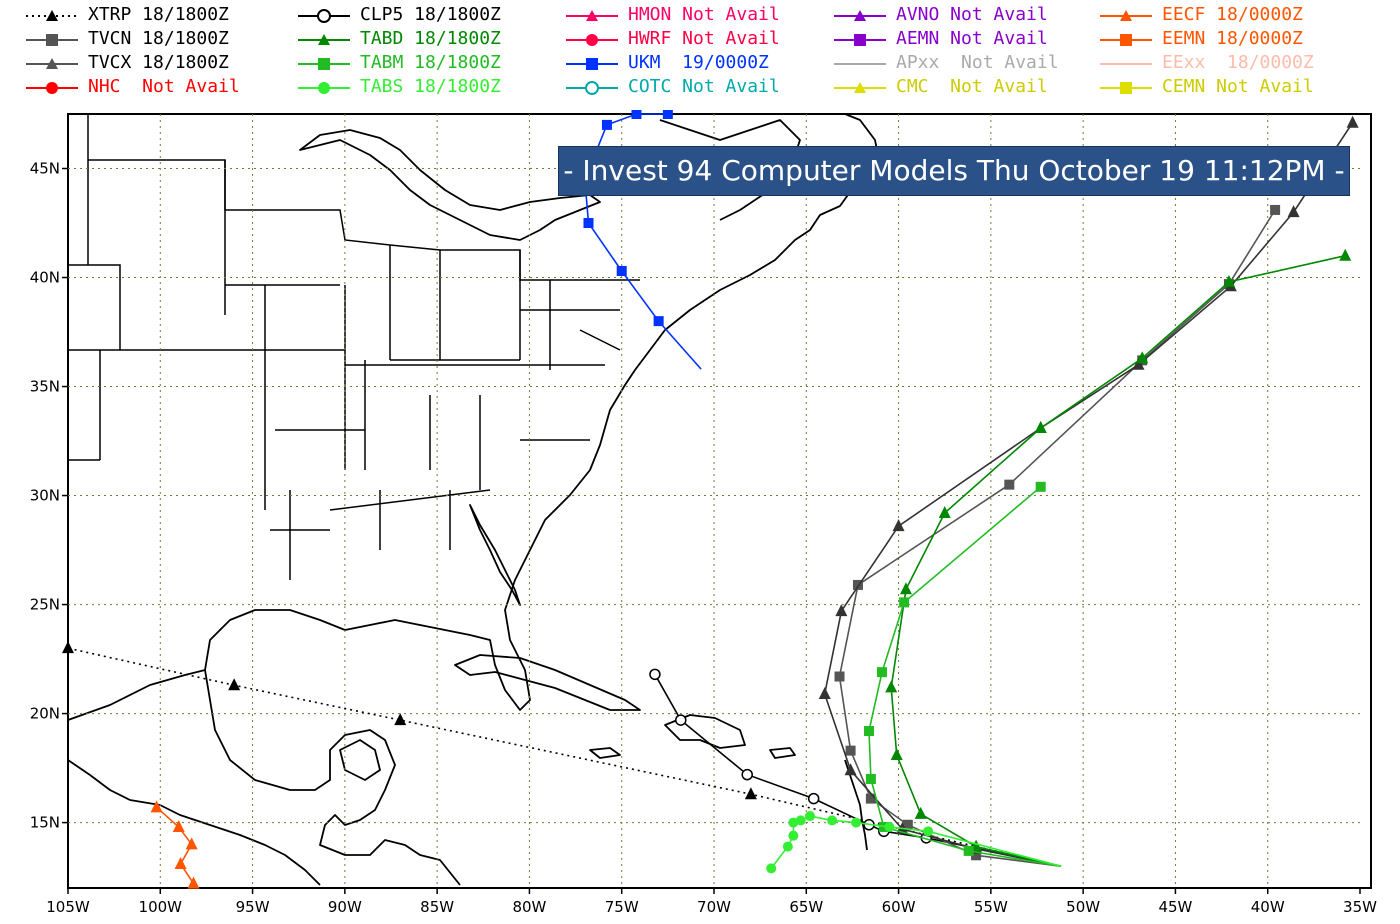 The width and height of the screenshot is (1400, 924). I want to click on legend-marker-eexx, so click(1126, 64).